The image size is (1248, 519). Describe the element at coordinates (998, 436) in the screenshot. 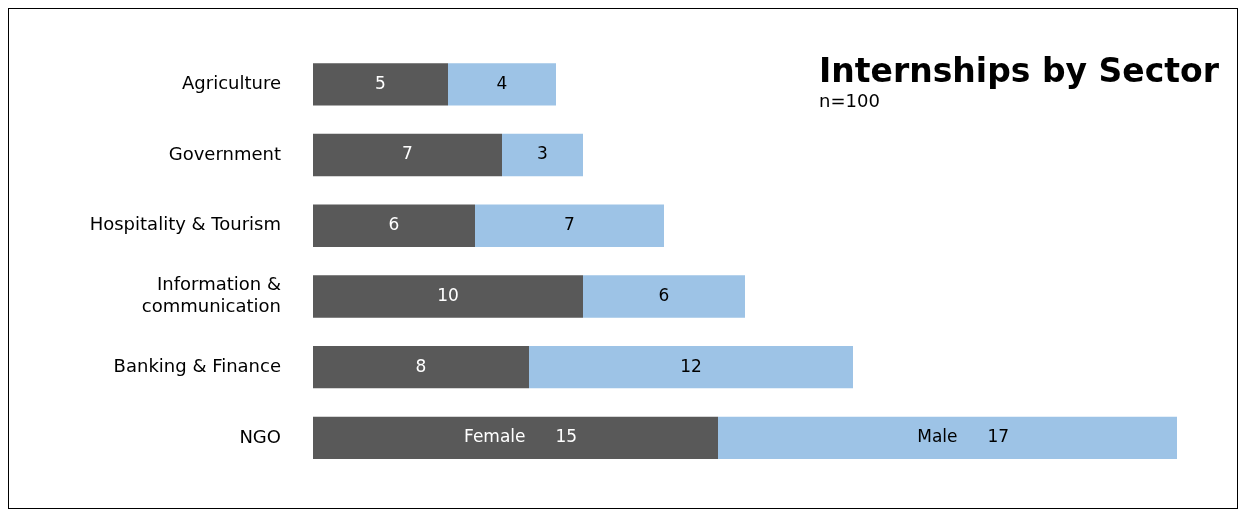

I see `data-label: 17` at that location.